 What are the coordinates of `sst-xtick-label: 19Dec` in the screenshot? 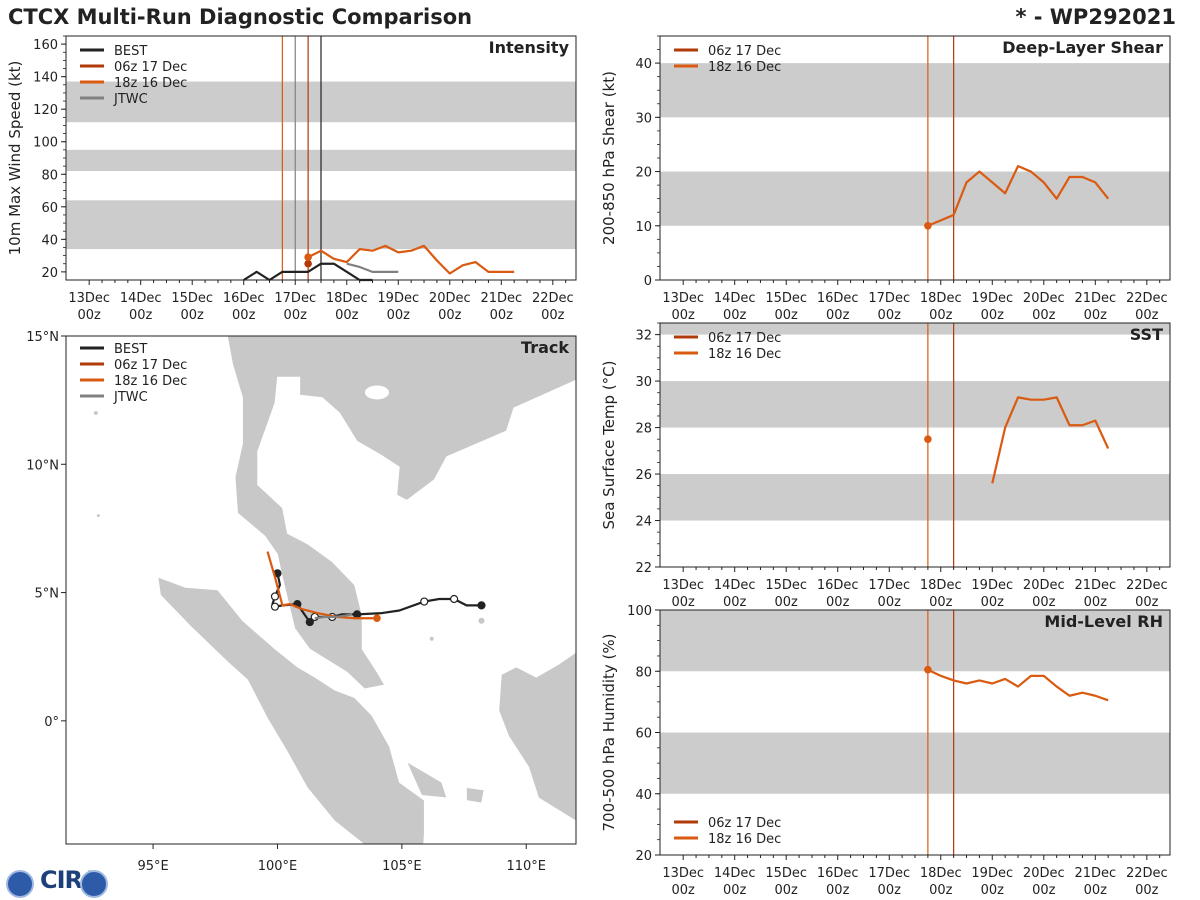 It's located at (992, 585).